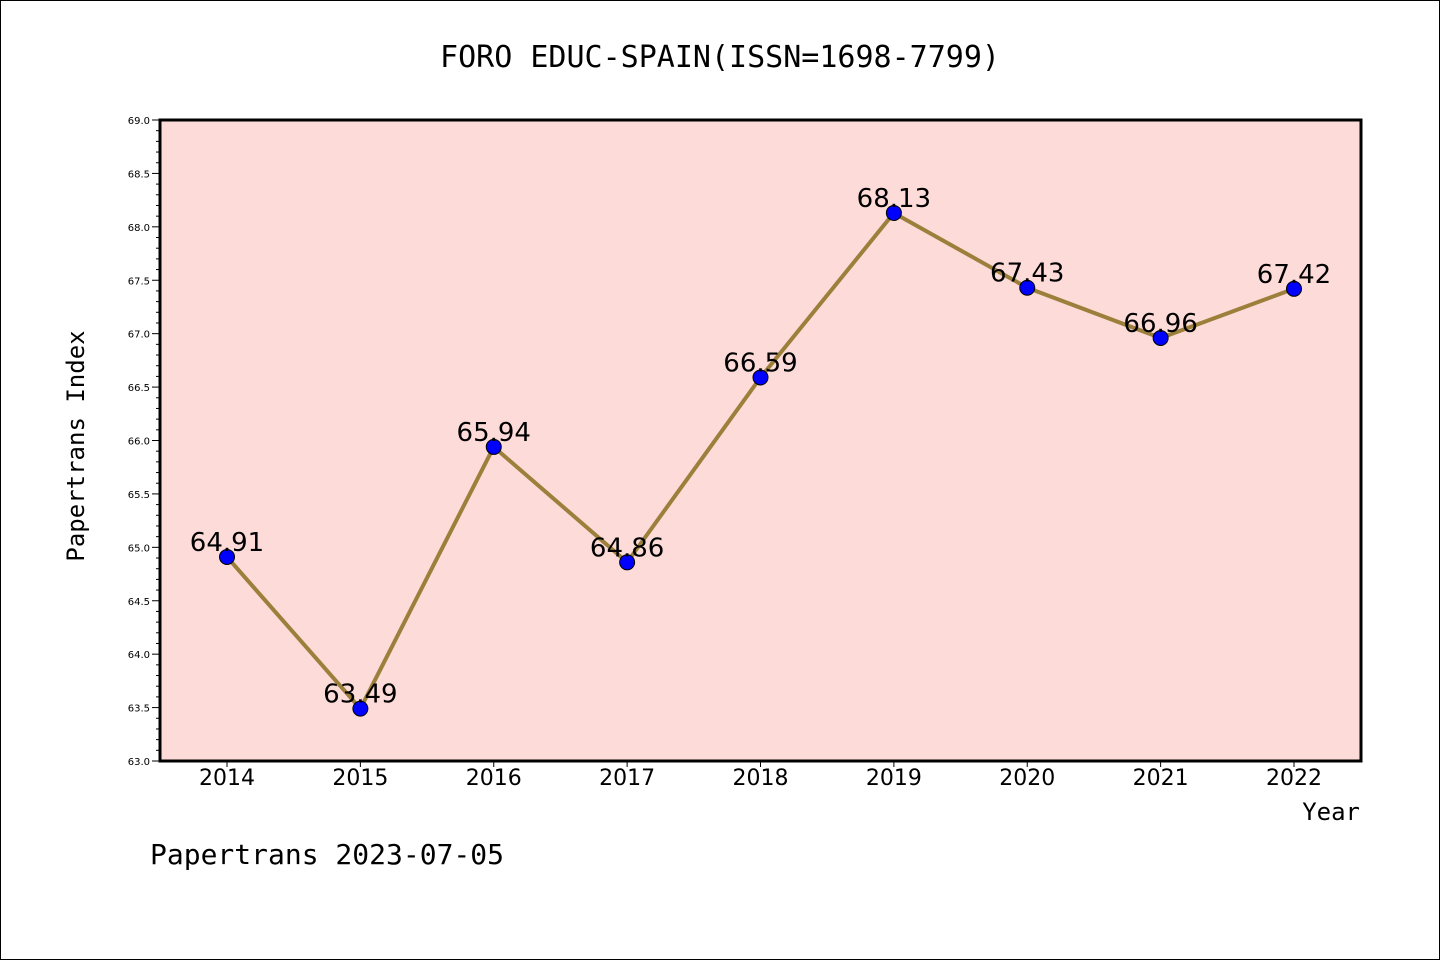  I want to click on data-label: 65.94, so click(494, 433).